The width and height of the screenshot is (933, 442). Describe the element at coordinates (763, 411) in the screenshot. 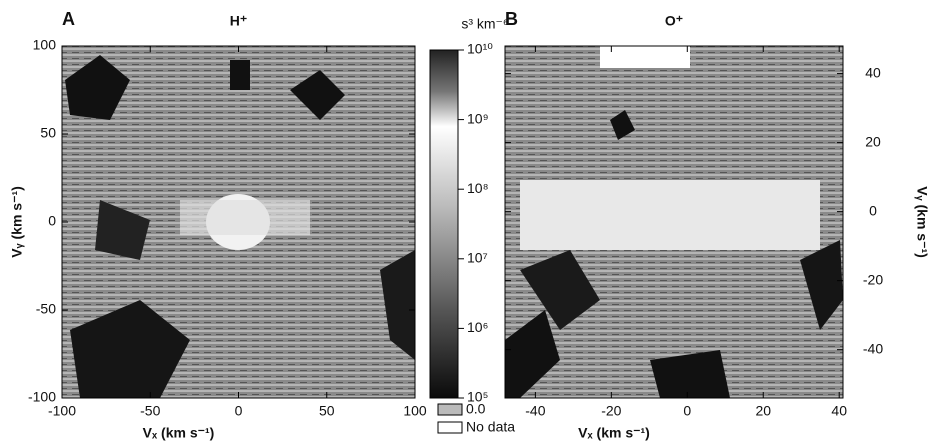

I see `x-tick-label: 20` at that location.